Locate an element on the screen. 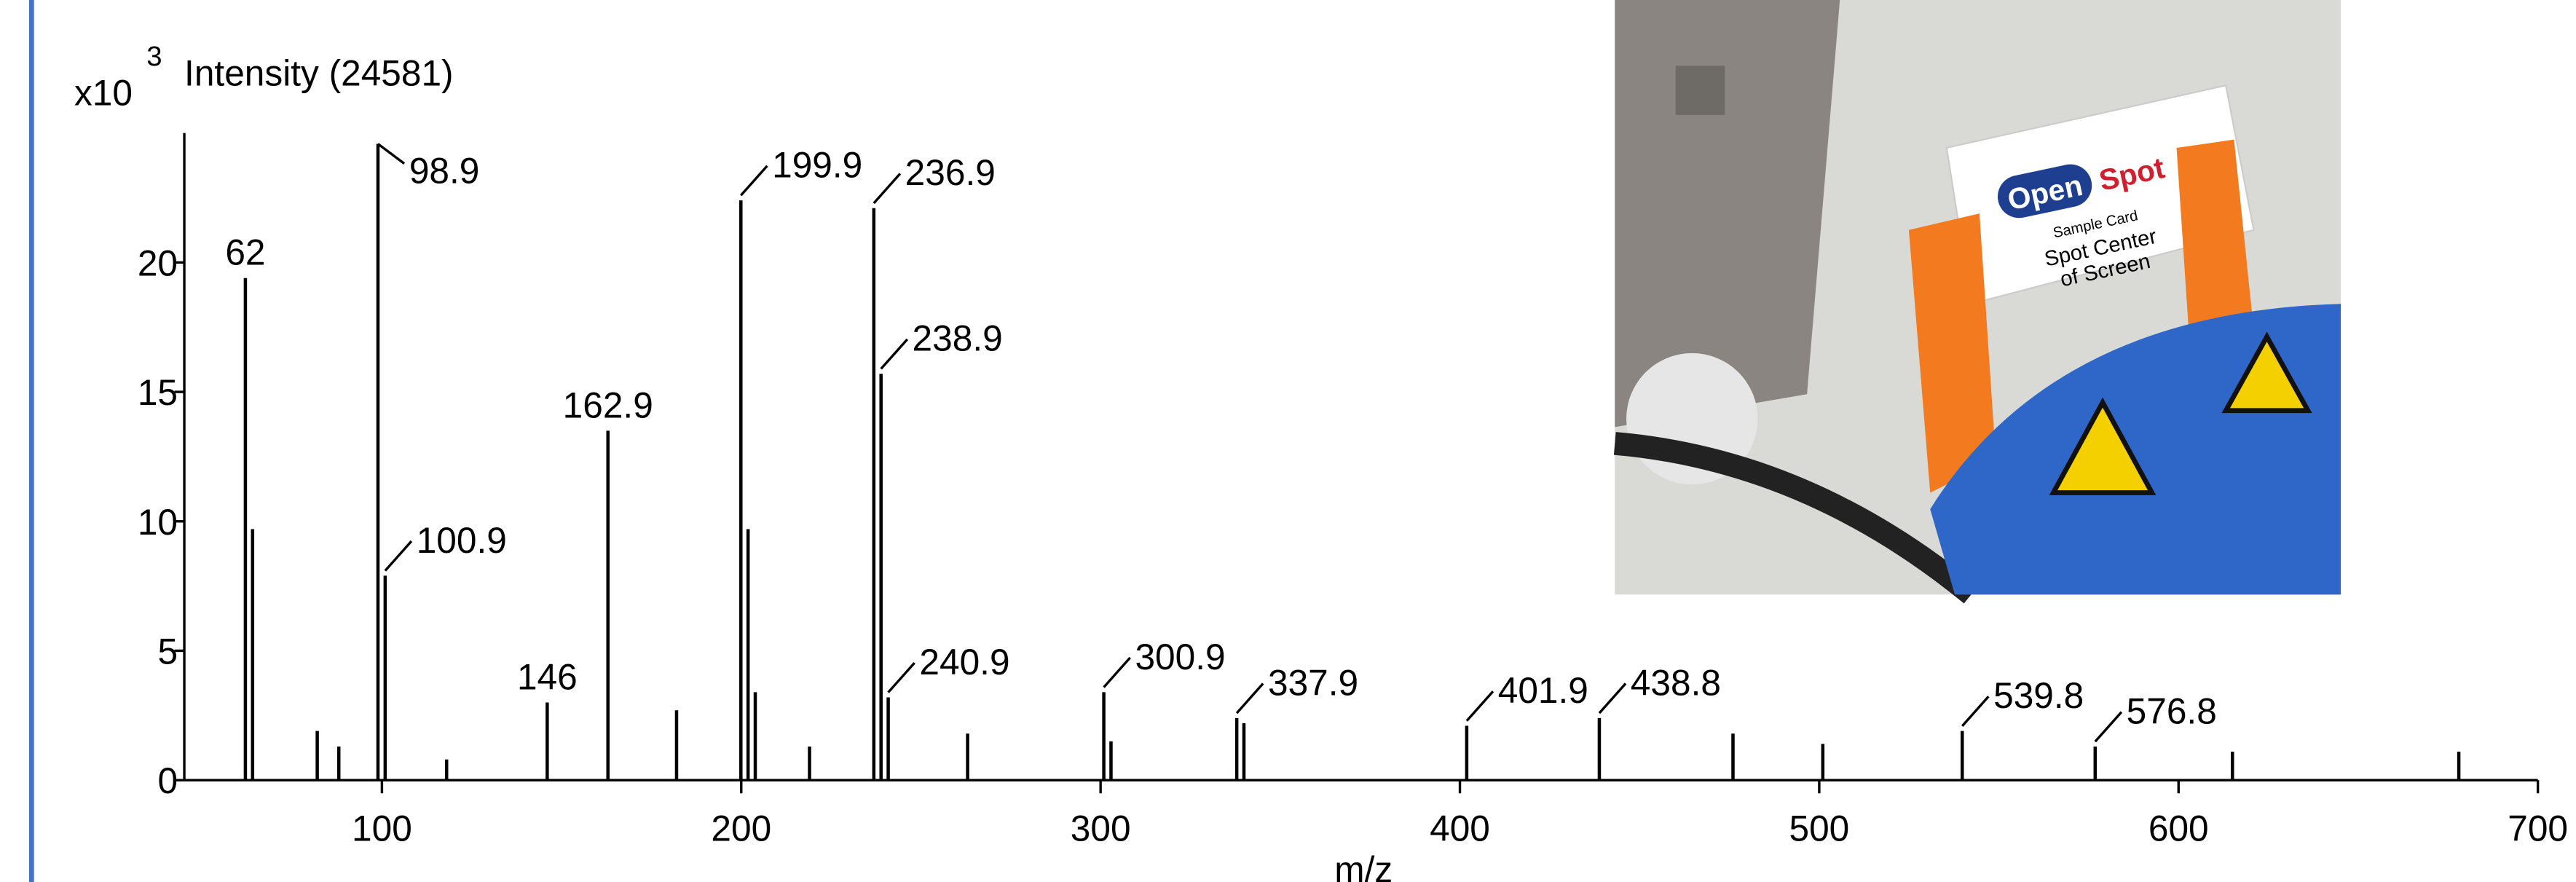 The height and width of the screenshot is (882, 2576). peak-label: 98.9 is located at coordinates (444, 171).